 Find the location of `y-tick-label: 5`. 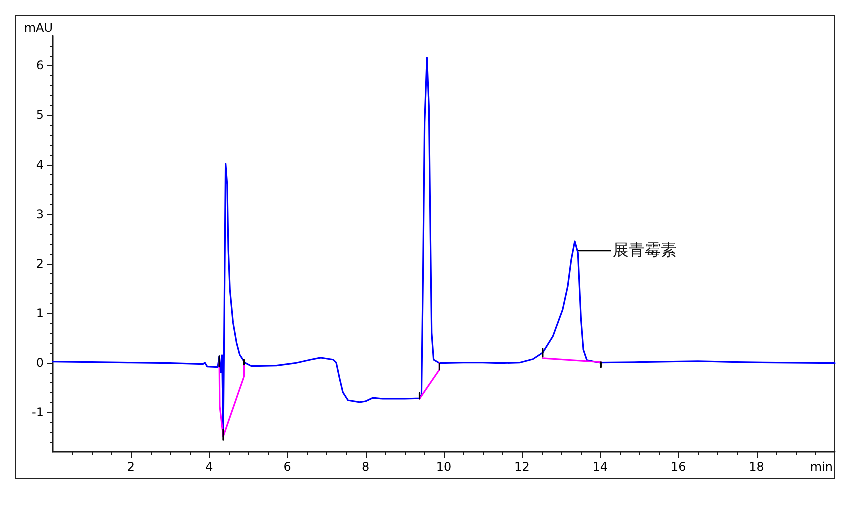

y-tick-label: 5 is located at coordinates (40, 115).